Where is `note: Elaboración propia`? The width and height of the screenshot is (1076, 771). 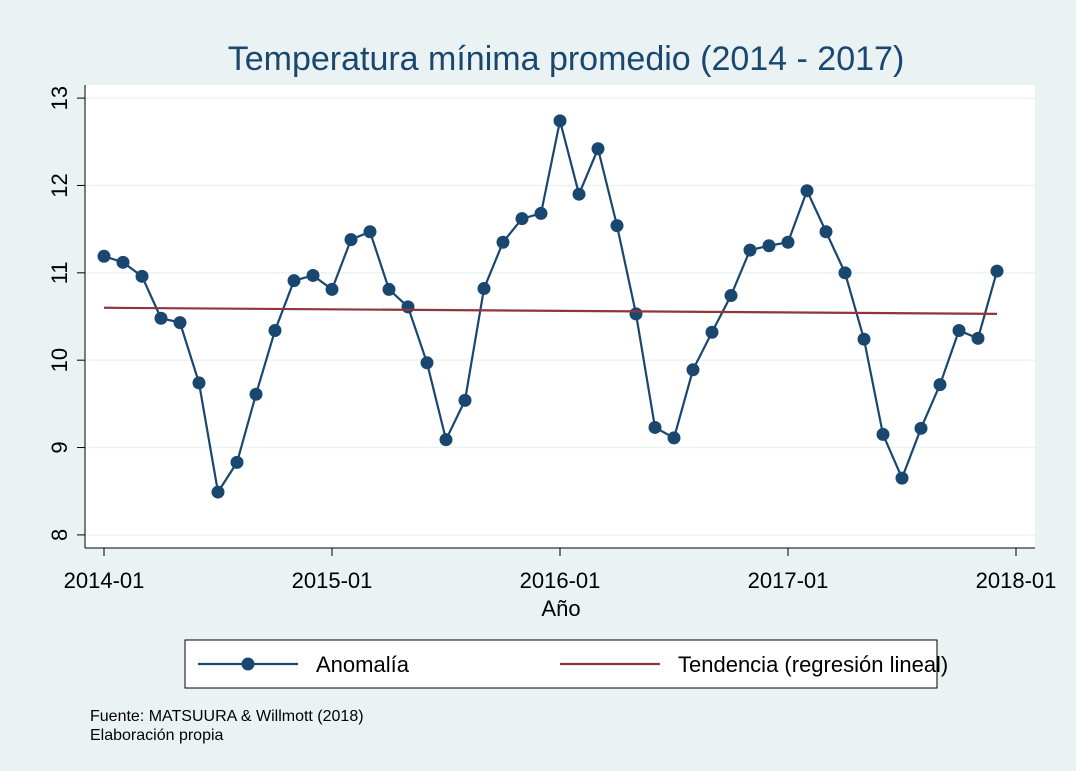 note: Elaboración propia is located at coordinates (157, 735).